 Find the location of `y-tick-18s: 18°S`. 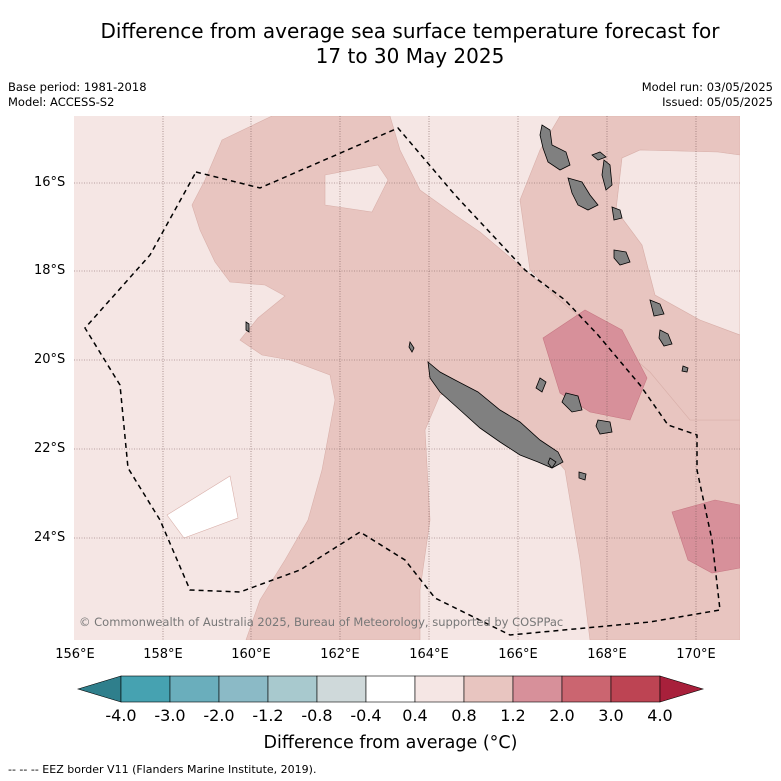

y-tick-18s: 18°S is located at coordinates (50, 270).